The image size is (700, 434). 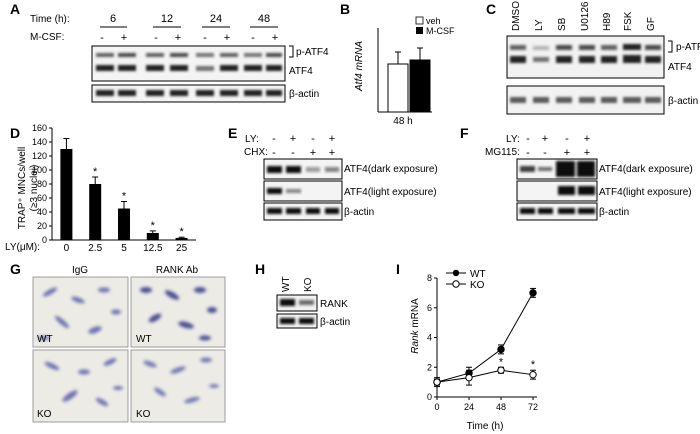 What do you see at coordinates (178, 386) in the screenshot?
I see `micrograph-rankab-ko` at bounding box center [178, 386].